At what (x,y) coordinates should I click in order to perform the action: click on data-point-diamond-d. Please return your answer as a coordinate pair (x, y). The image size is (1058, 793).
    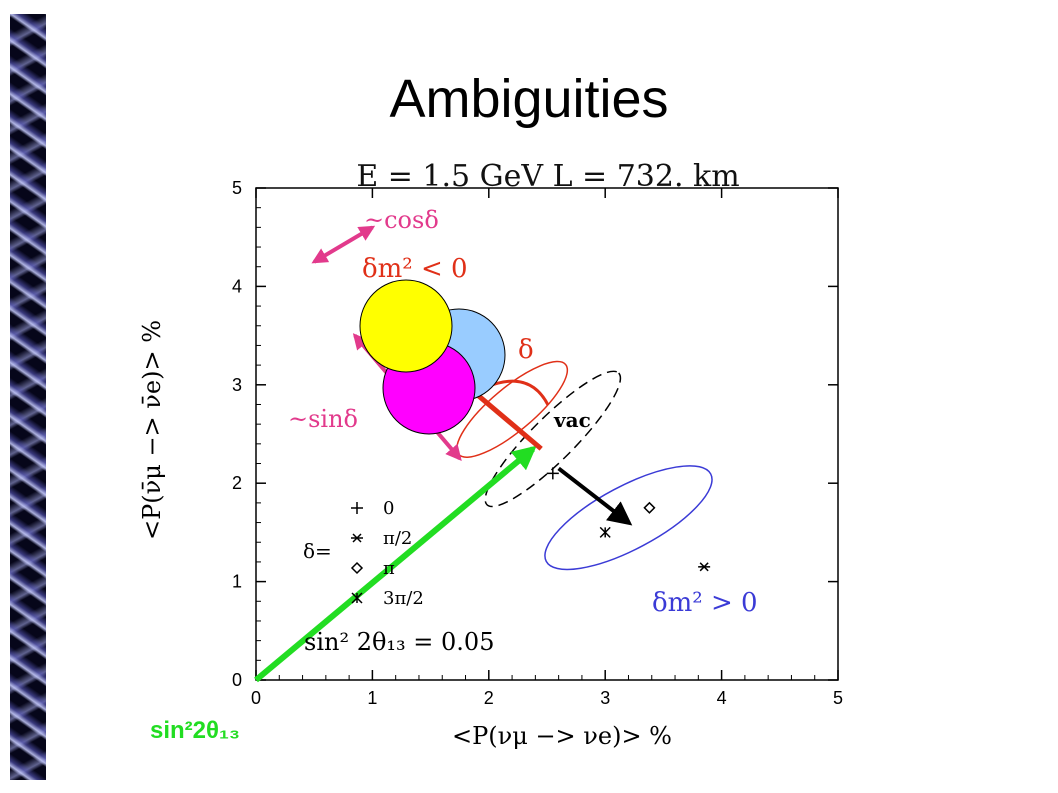
    Looking at the image, I should click on (649, 507).